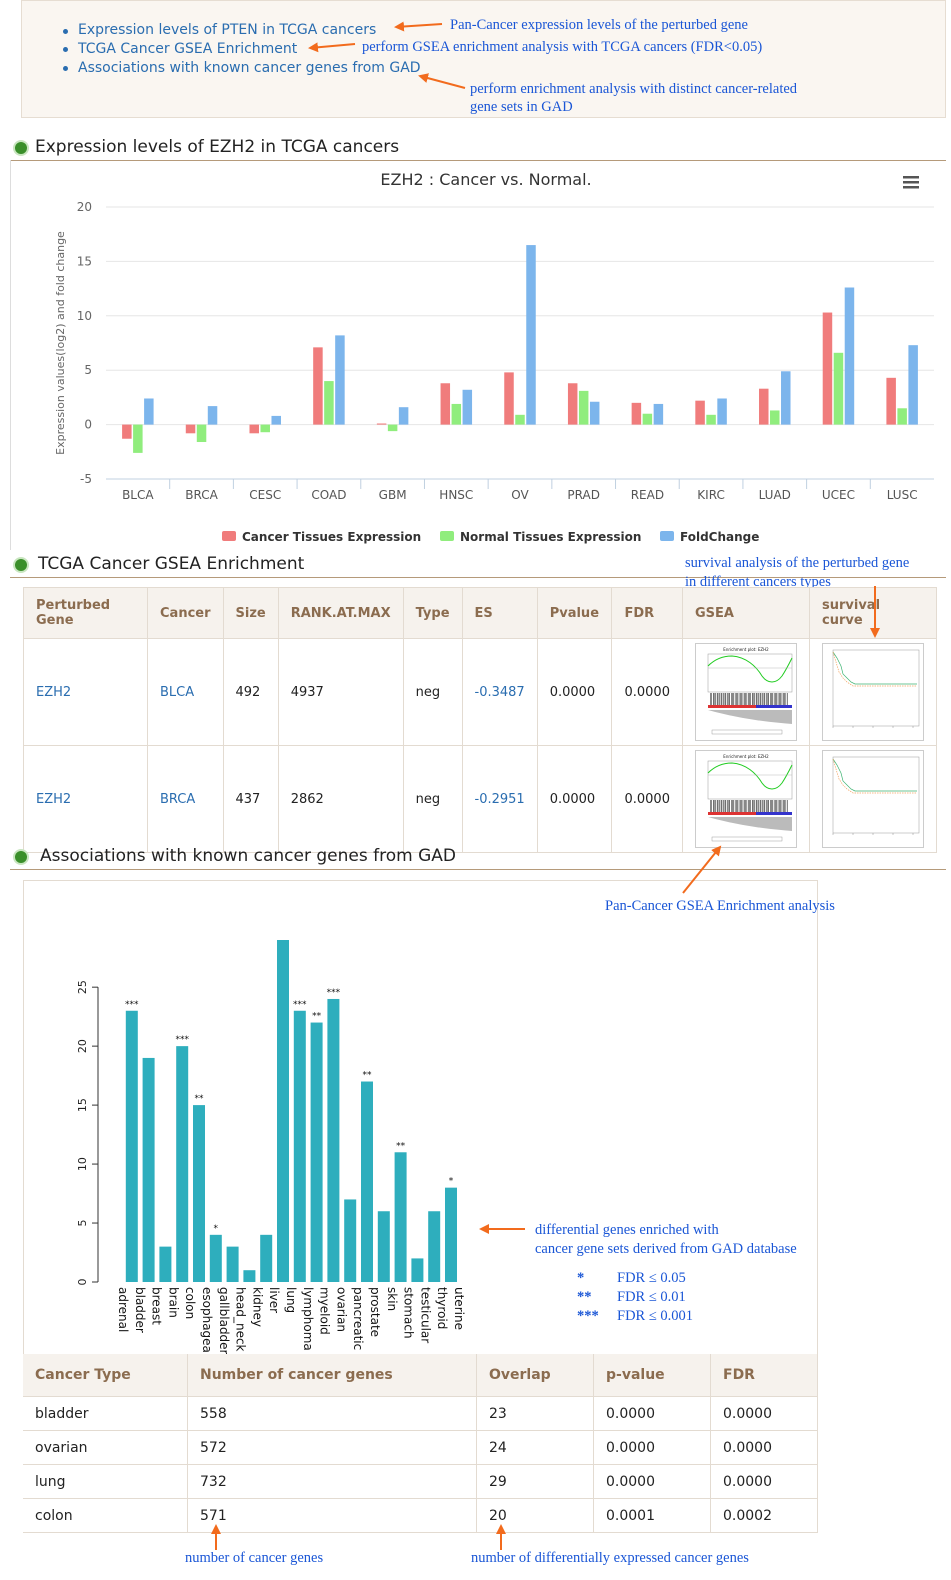 The height and width of the screenshot is (1580, 951). I want to click on bar-liver, so click(266, 1258).